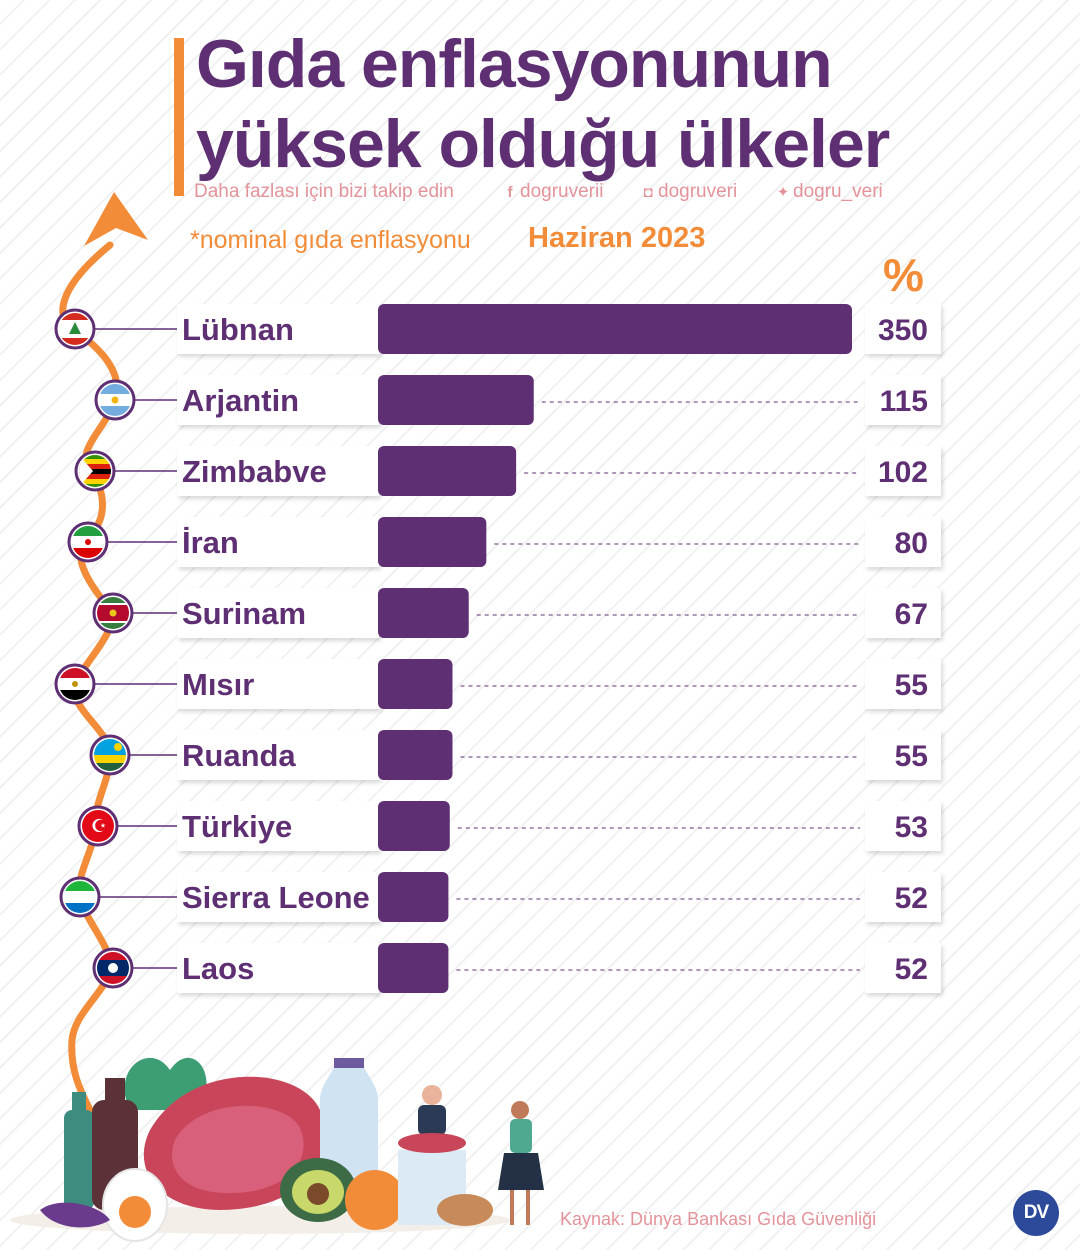  I want to click on twitter-link: ✦ dogru_veri, so click(829, 192).